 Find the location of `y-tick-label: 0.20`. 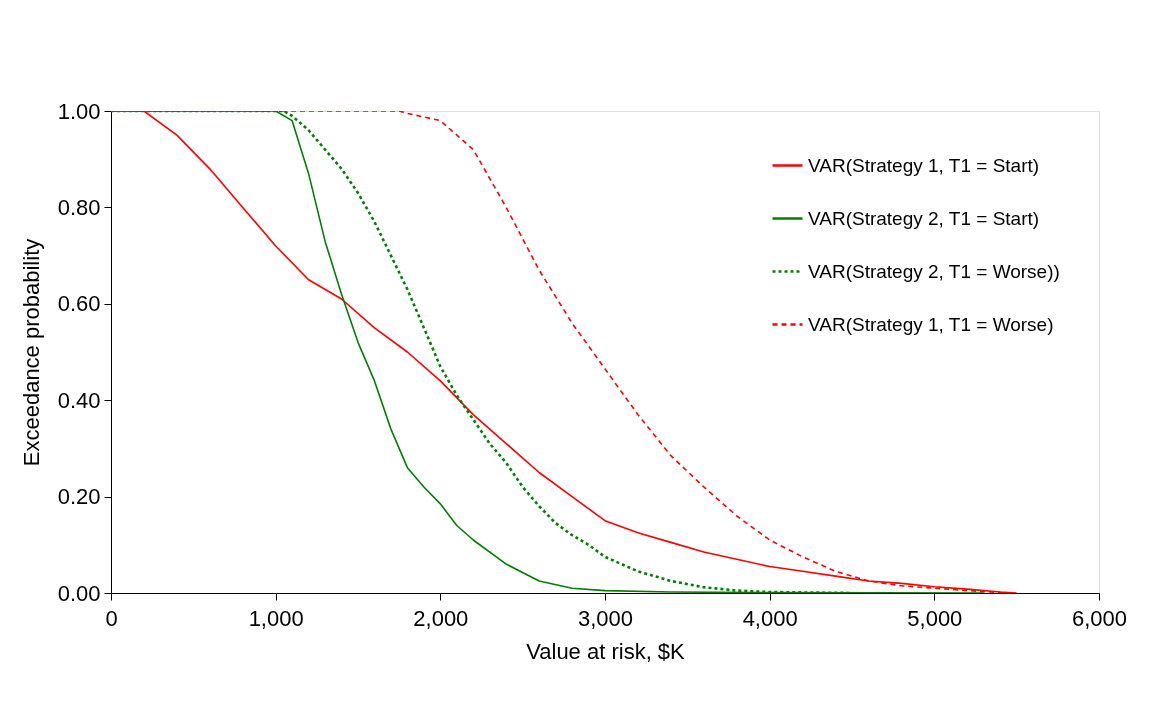

y-tick-label: 0.20 is located at coordinates (79, 497).